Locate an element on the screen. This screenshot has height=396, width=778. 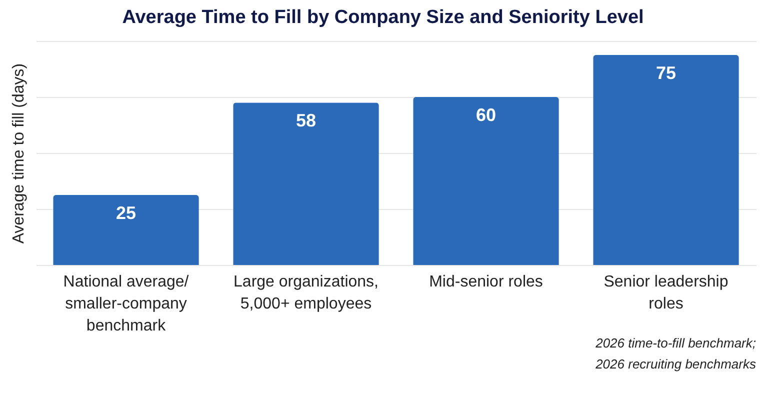
data-label: 75 is located at coordinates (666, 73).